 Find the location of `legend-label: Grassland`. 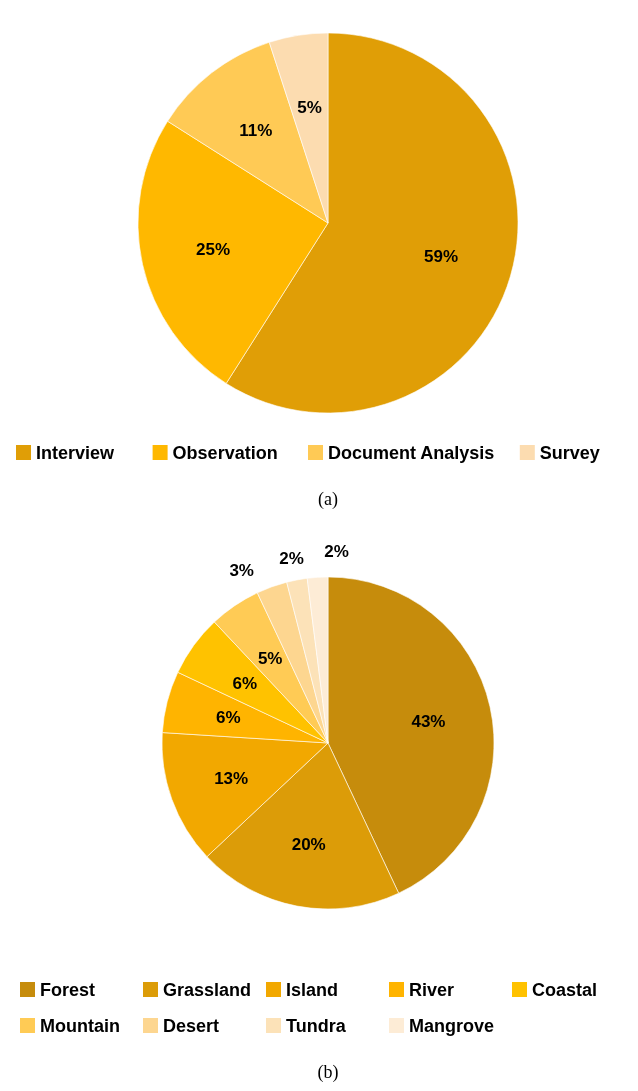

legend-label: Grassland is located at coordinates (207, 990).